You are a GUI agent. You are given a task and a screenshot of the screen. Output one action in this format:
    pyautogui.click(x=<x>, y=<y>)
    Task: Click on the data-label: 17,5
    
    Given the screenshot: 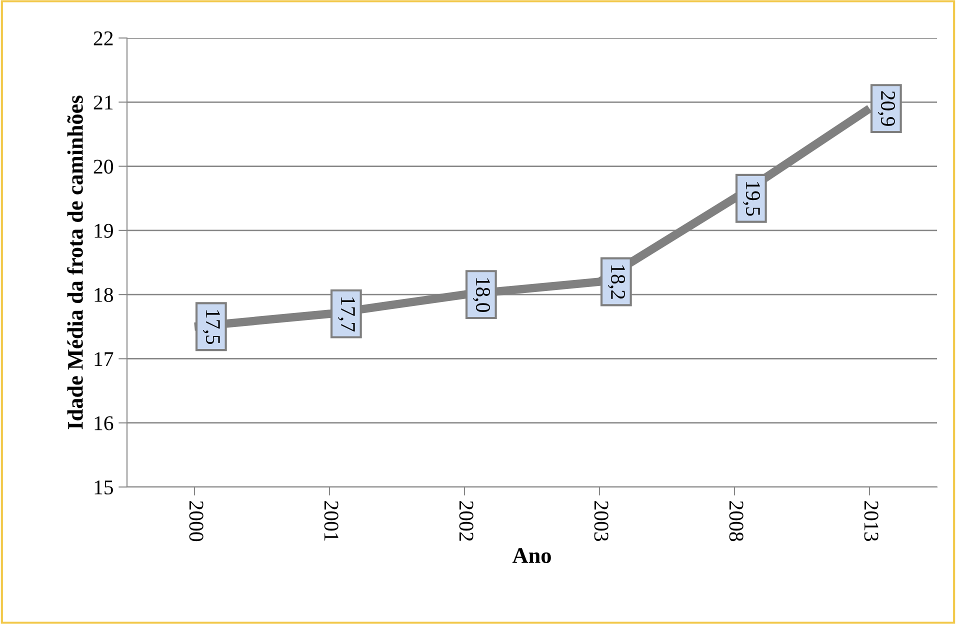 What is the action you would take?
    pyautogui.click(x=211, y=327)
    